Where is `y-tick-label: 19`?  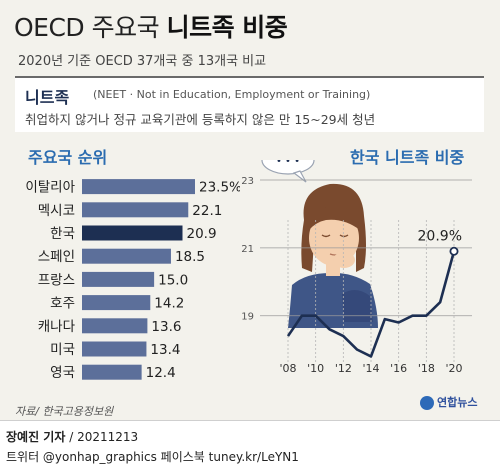
y-tick-label: 19 is located at coordinates (247, 317).